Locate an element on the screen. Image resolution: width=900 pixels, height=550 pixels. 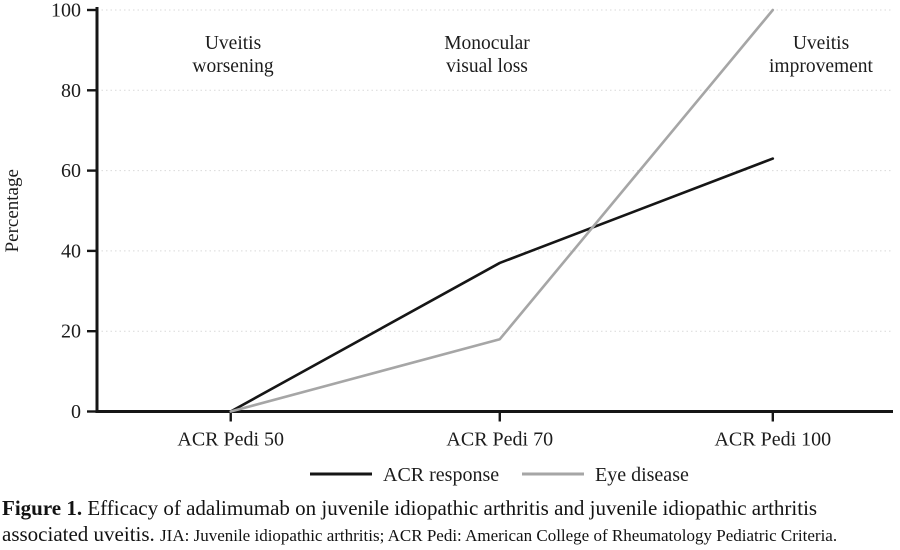
annotation-2-line-1: improvement is located at coordinates (821, 66).